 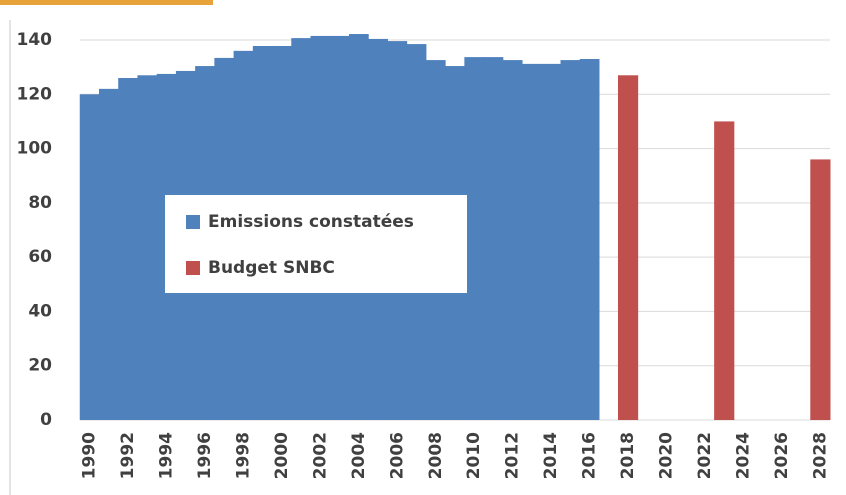 What do you see at coordinates (40, 311) in the screenshot?
I see `y-tick-label: 40` at bounding box center [40, 311].